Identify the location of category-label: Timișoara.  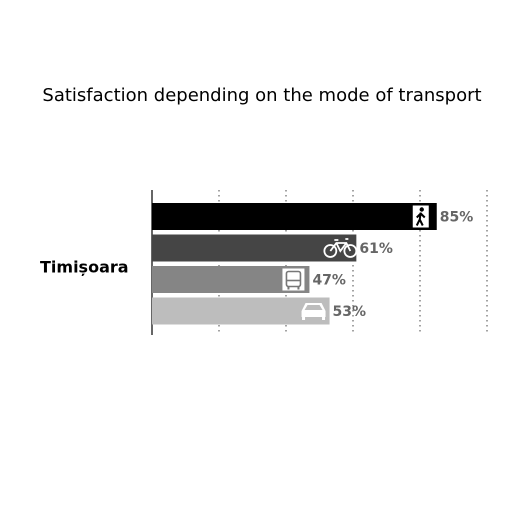
(84, 267).